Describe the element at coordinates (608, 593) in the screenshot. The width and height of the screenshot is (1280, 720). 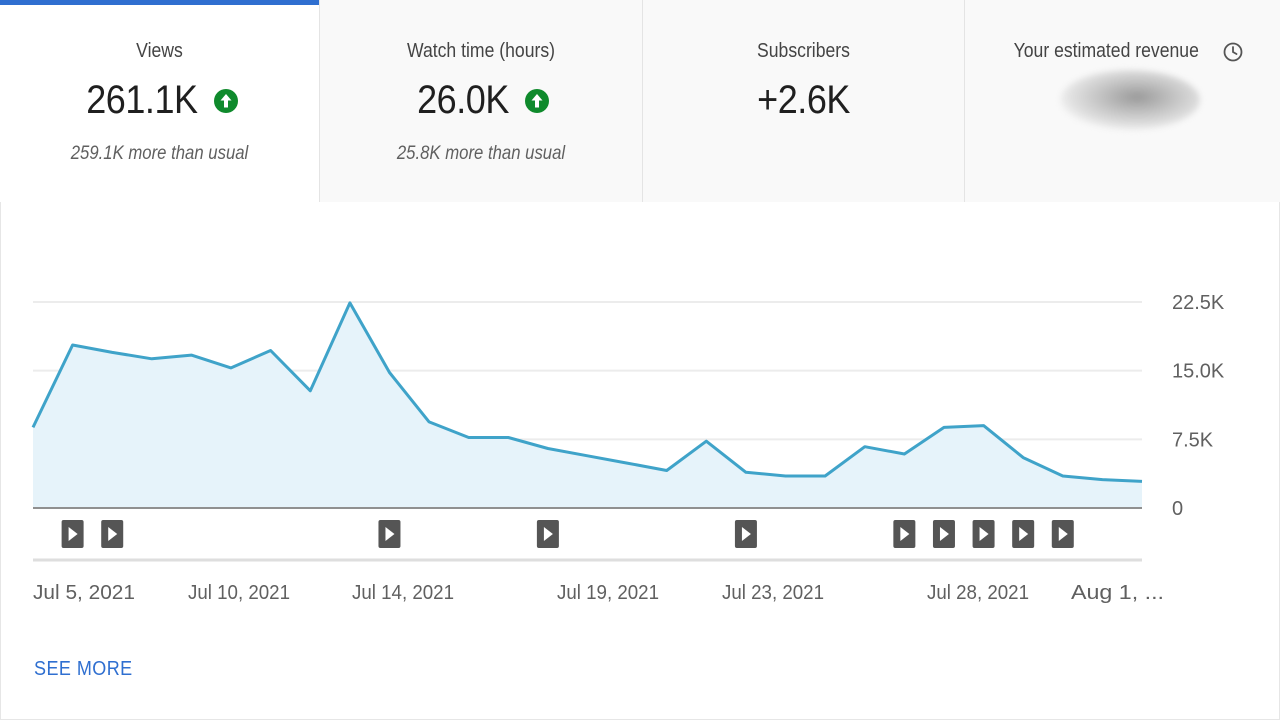
I see `x-tick-label: Jul 19, 2021` at that location.